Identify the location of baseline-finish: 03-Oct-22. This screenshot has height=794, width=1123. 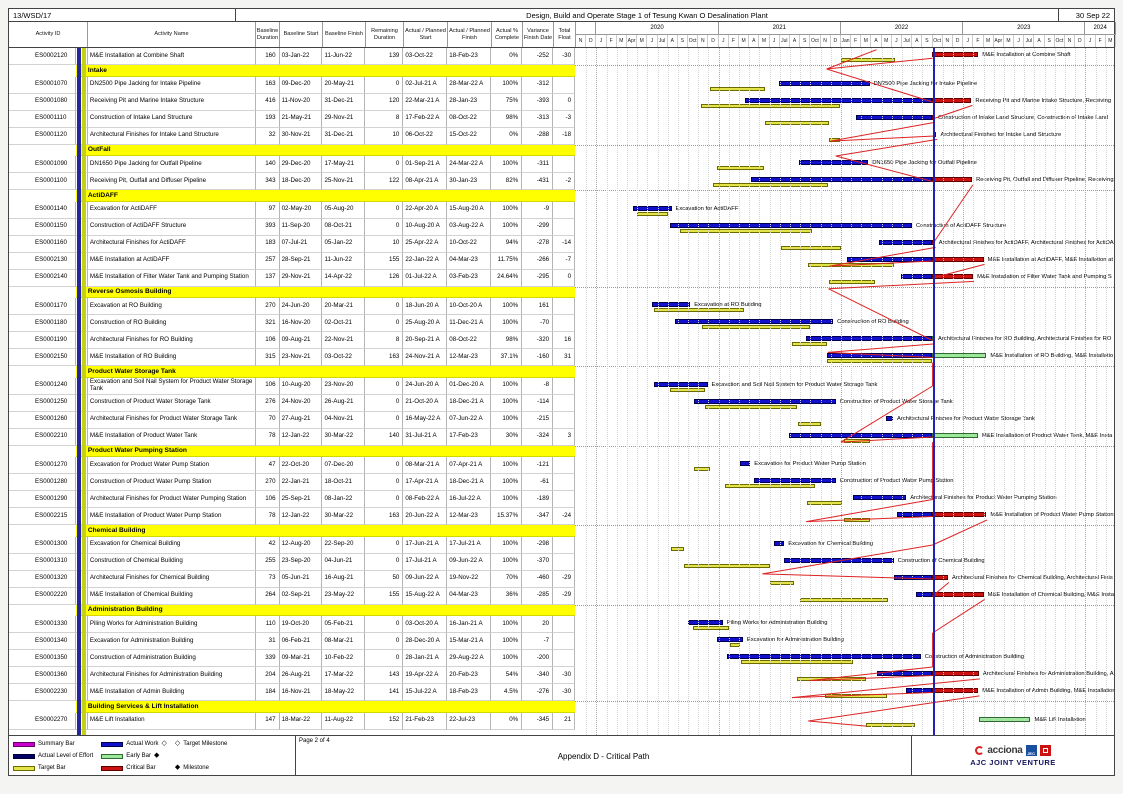
(344, 357).